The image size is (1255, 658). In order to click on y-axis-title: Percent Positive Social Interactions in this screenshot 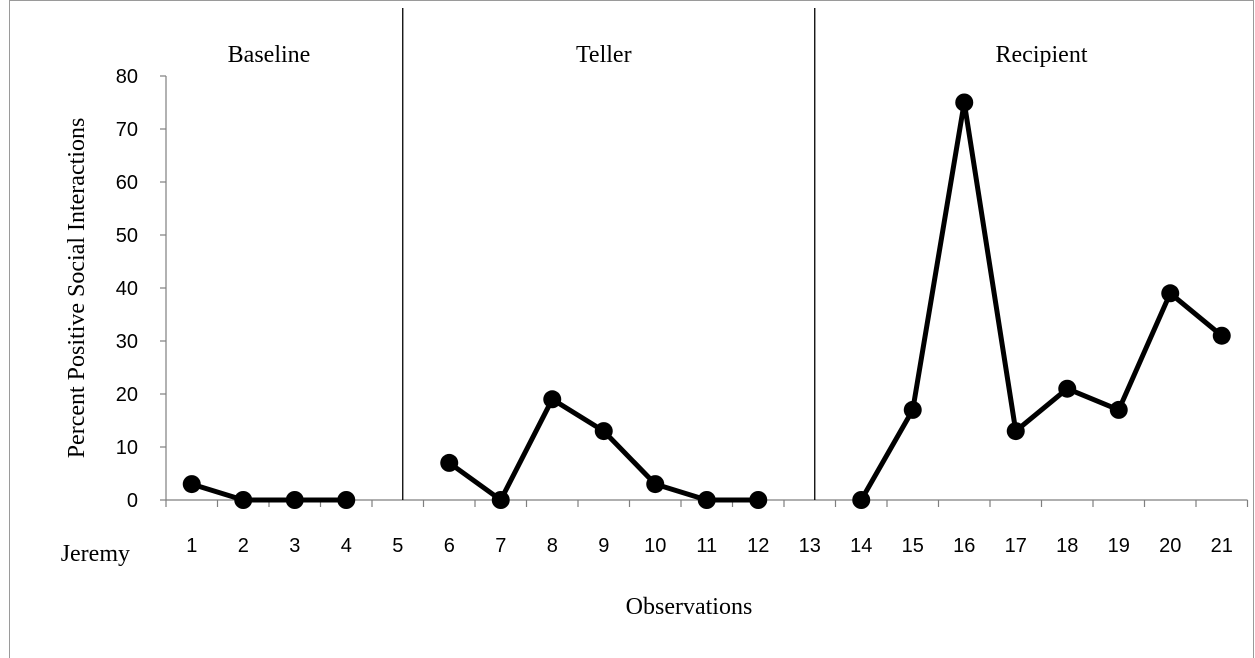, I will do `click(77, 288)`.